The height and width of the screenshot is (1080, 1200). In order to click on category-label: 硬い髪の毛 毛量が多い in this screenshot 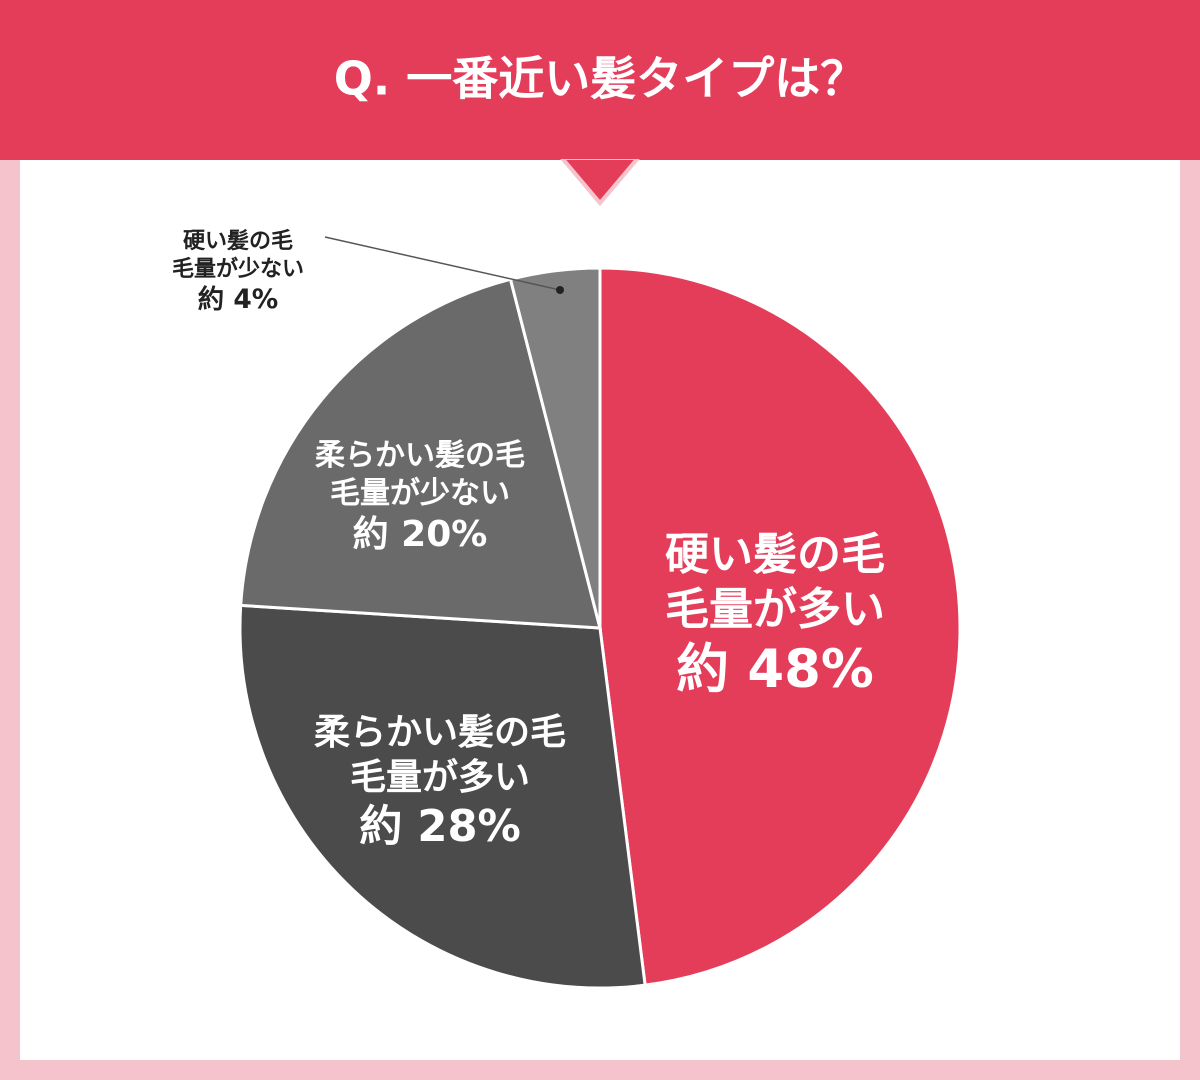, I will do `click(775, 582)`.